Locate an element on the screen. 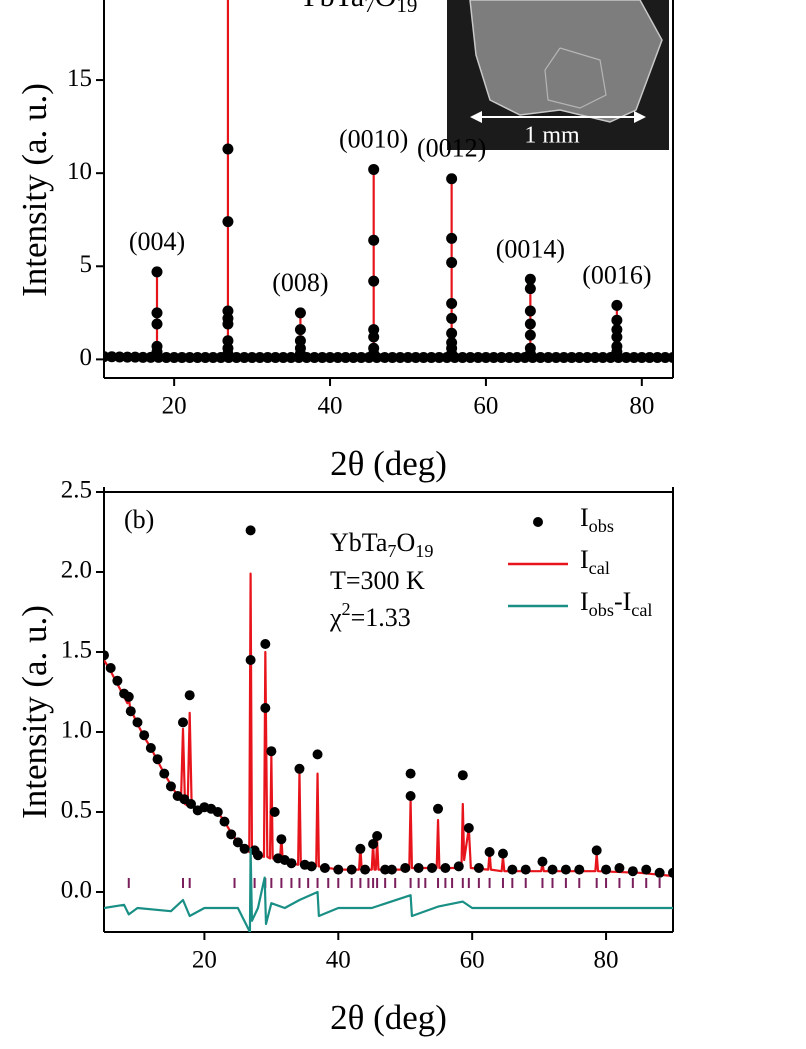 The image size is (806, 1049). legend-label: Iobs-Ical is located at coordinates (616, 603).